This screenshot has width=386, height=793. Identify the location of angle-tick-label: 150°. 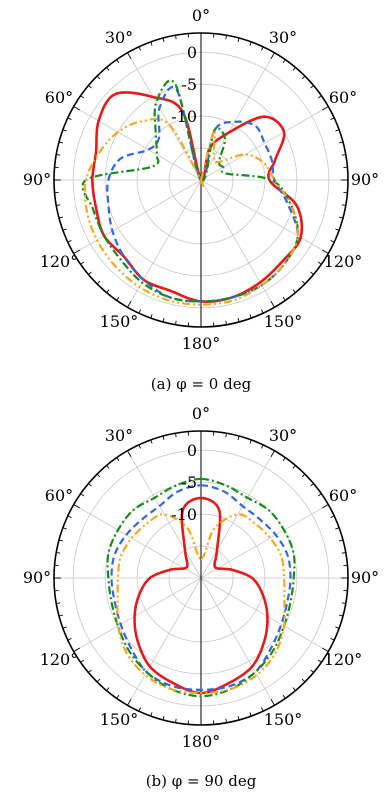
(283, 321).